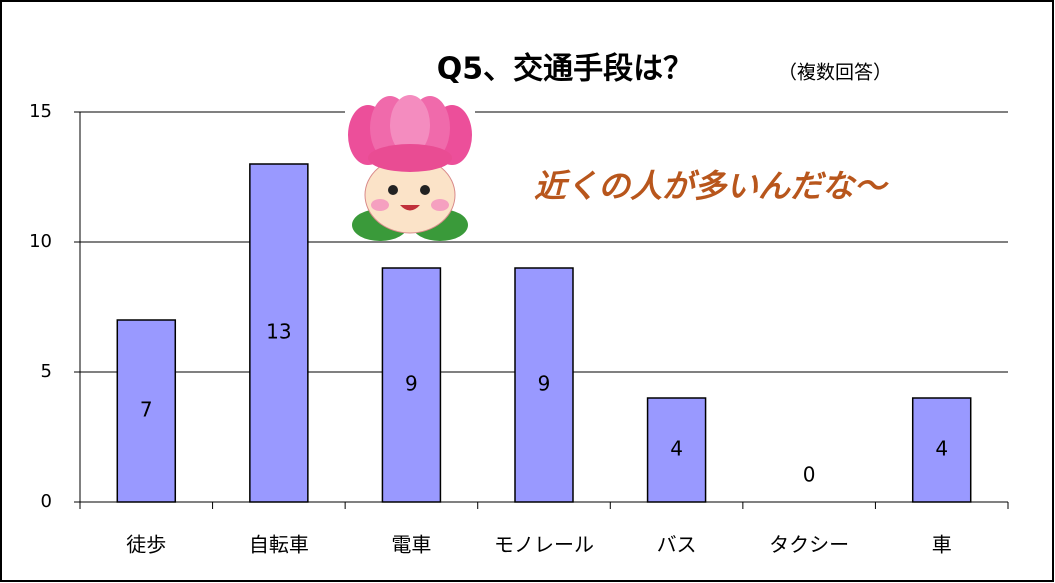 This screenshot has width=1055, height=583. I want to click on x-tick-label: 徒歩, so click(146, 545).